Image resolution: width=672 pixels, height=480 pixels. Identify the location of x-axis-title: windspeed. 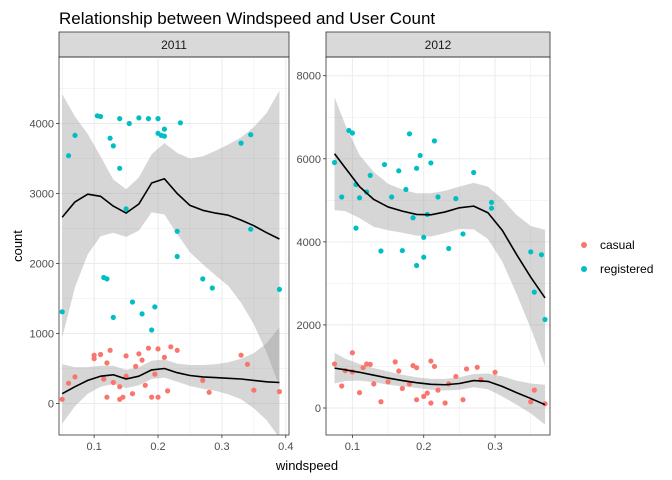
(306, 465).